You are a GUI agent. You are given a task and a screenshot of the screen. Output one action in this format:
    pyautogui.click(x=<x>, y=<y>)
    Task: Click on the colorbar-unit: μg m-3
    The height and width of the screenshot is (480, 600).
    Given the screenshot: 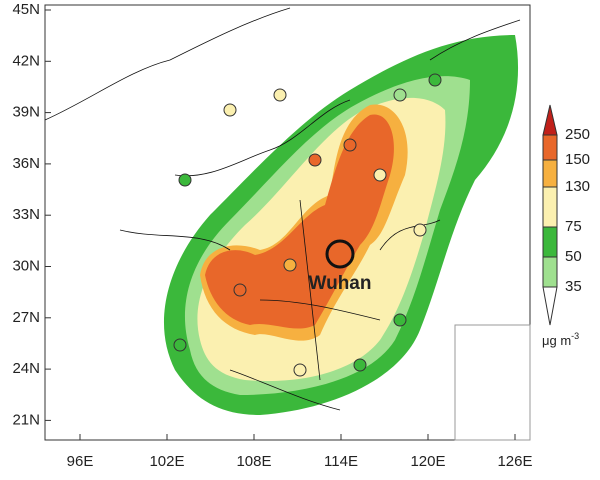 What is the action you would take?
    pyautogui.click(x=560, y=339)
    